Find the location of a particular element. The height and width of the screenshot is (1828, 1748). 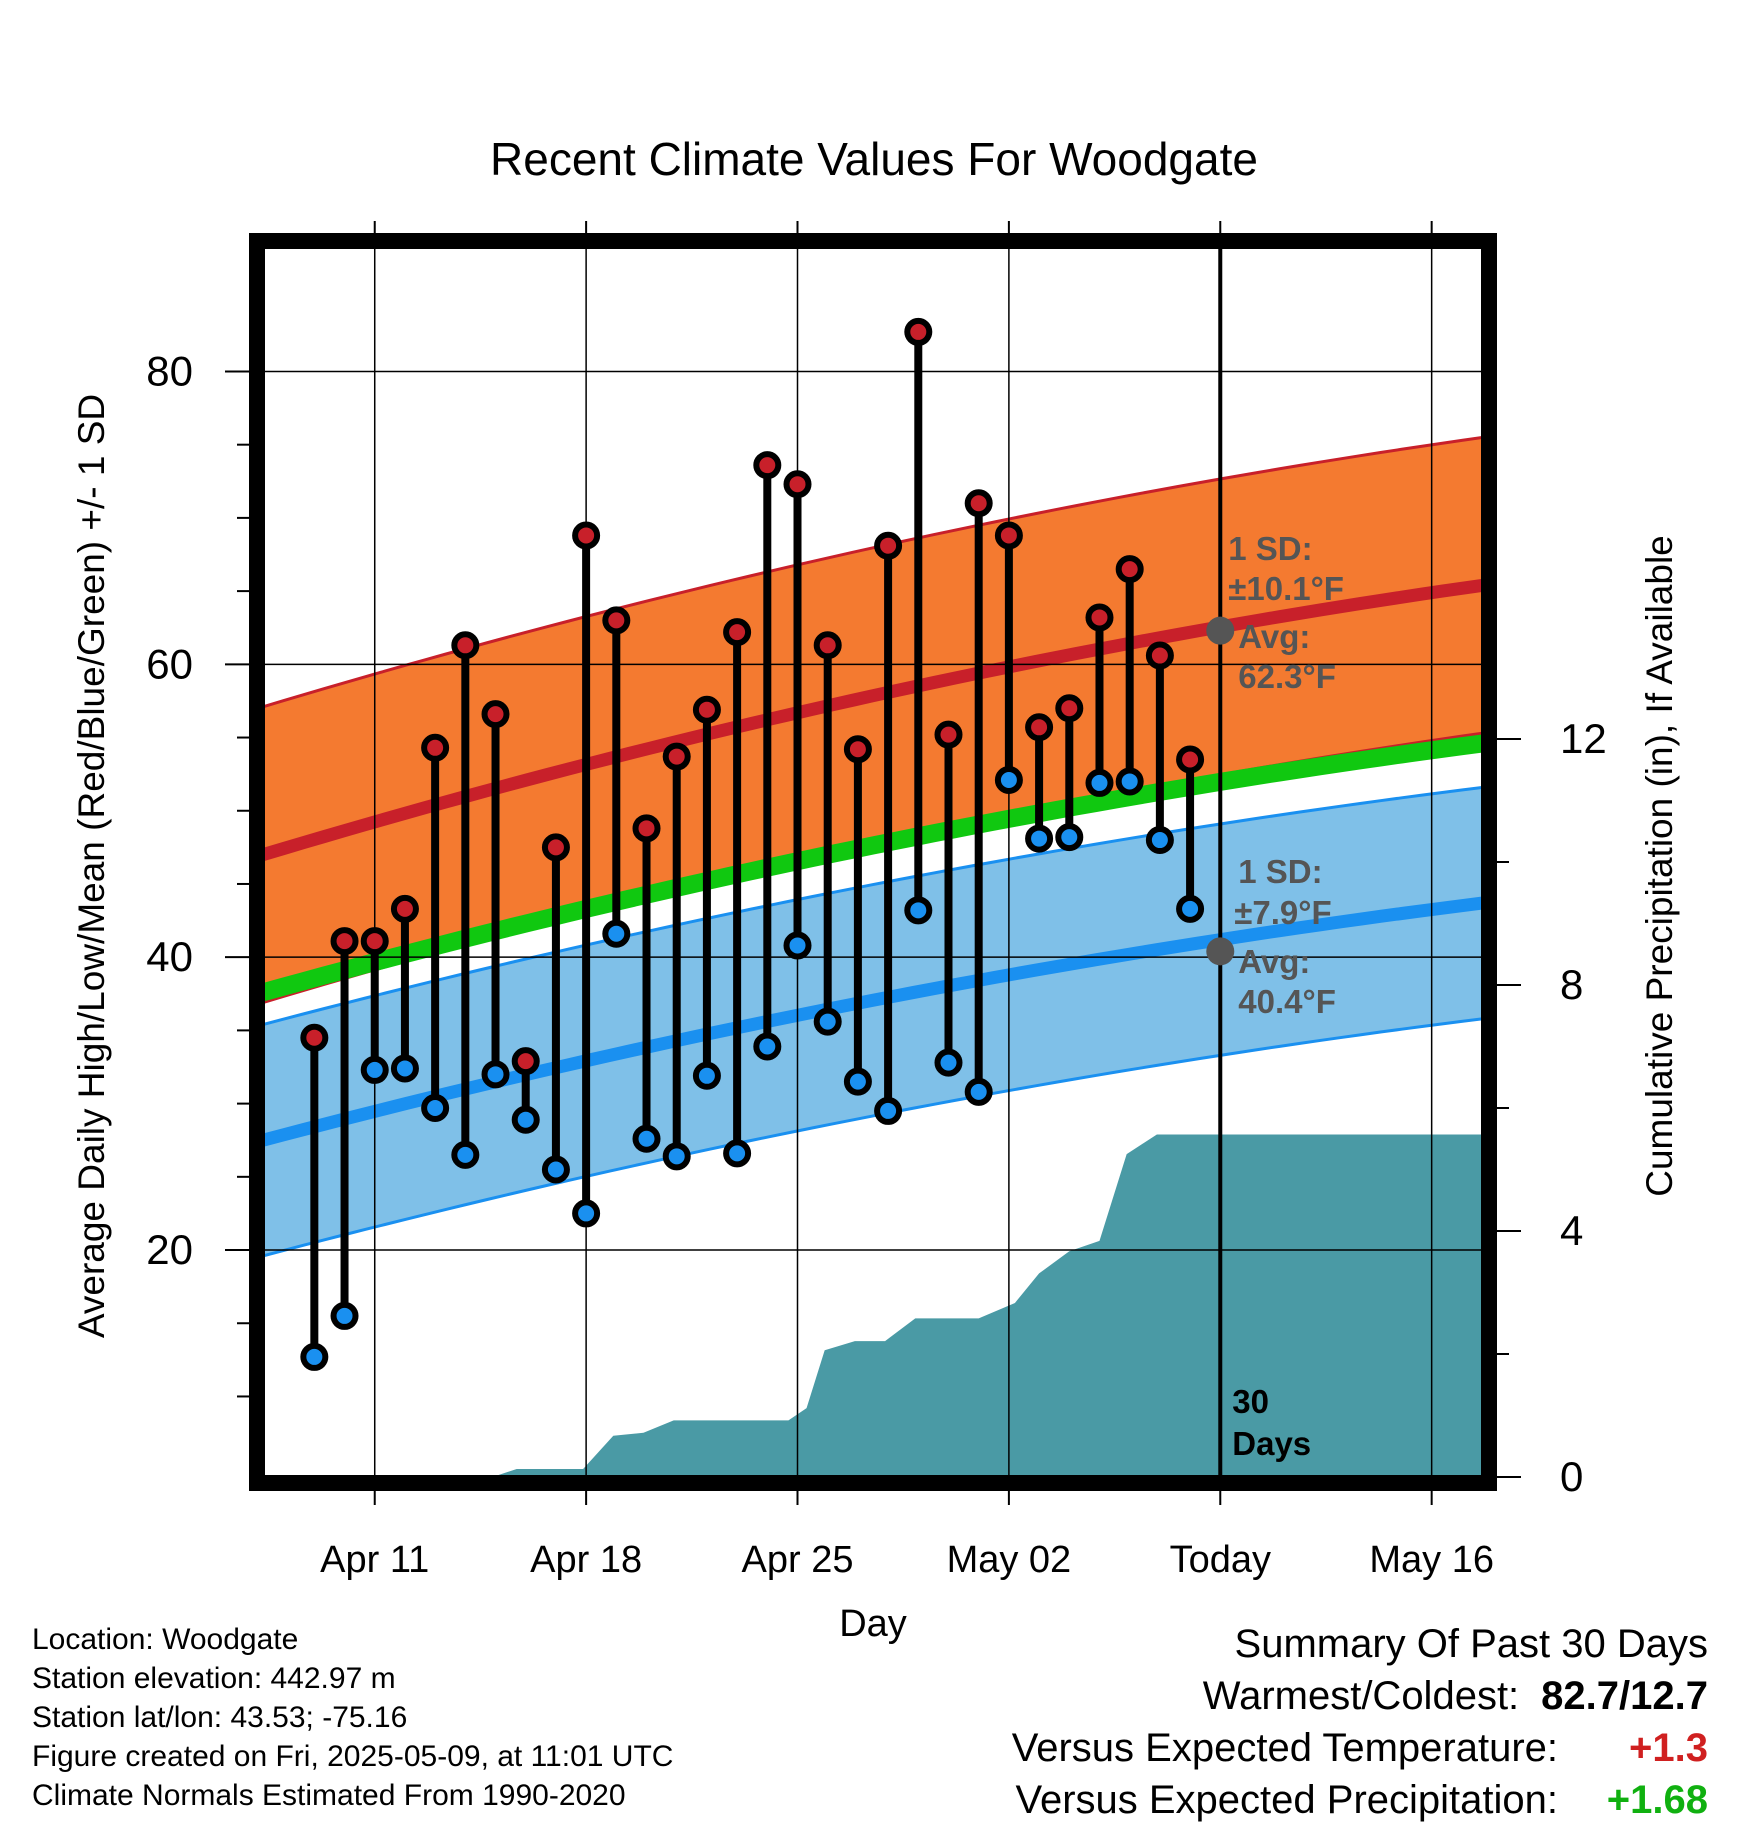

warm-cold-value: 82.7/12.7 is located at coordinates (1624, 1696).